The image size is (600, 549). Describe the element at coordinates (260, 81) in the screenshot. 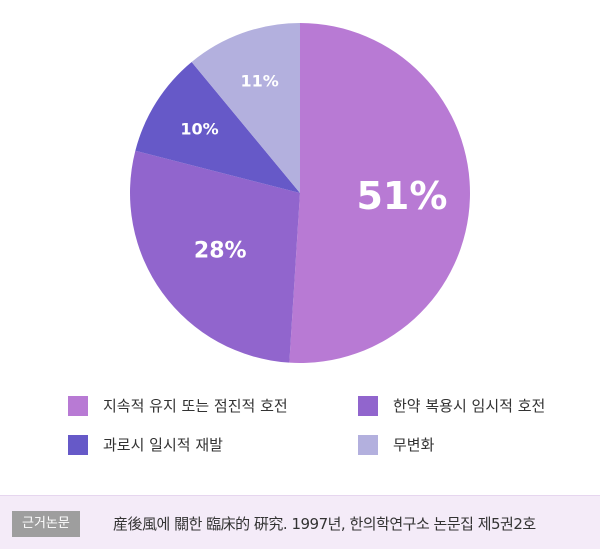

I see `slice-value-label: 11%` at that location.